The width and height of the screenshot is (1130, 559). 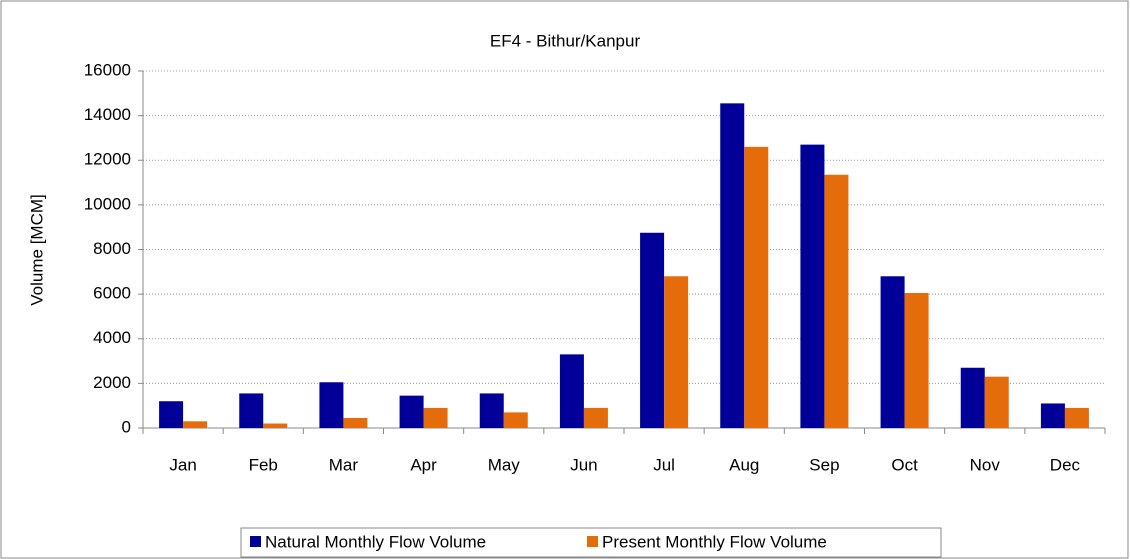 I want to click on y-tick-label: 0, so click(x=126, y=426).